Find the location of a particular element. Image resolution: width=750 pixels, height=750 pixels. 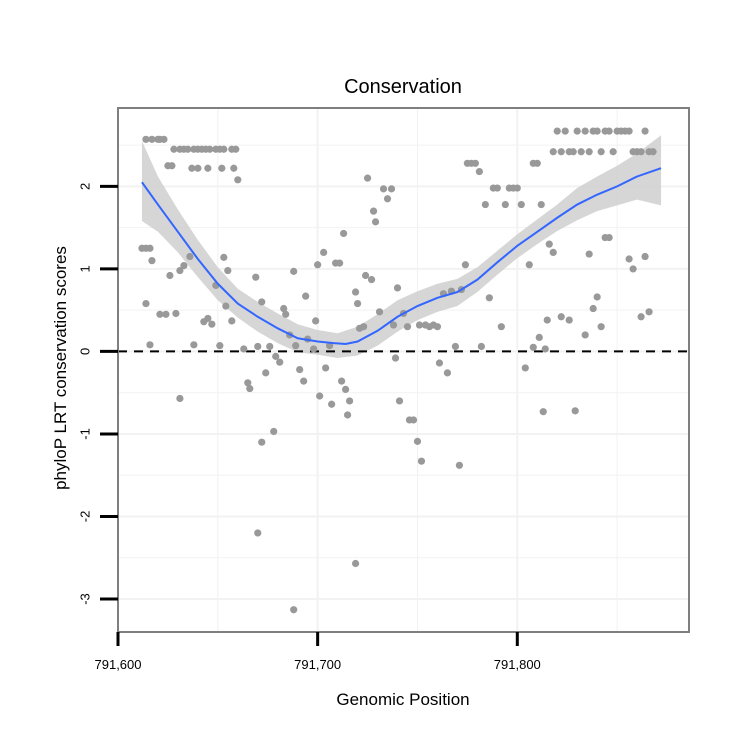

y-tick-label: -1 is located at coordinates (84, 434).